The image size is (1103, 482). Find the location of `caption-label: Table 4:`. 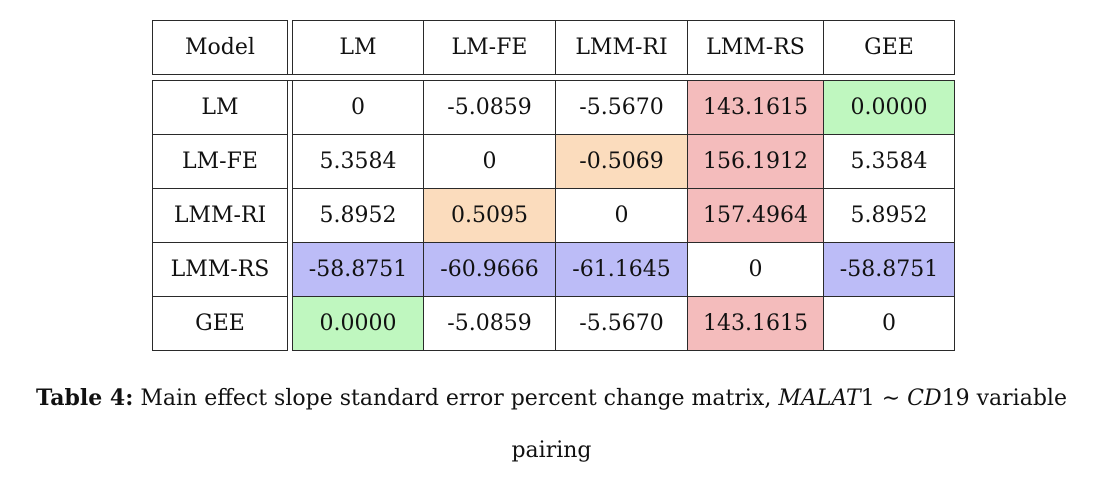

caption-label: Table 4: is located at coordinates (85, 398).